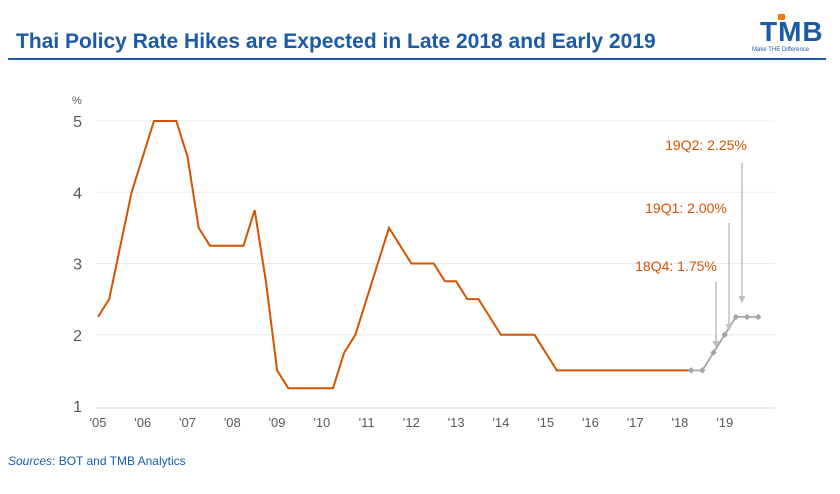  Describe the element at coordinates (77, 336) in the screenshot. I see `y-tick-label-2: 2` at that location.